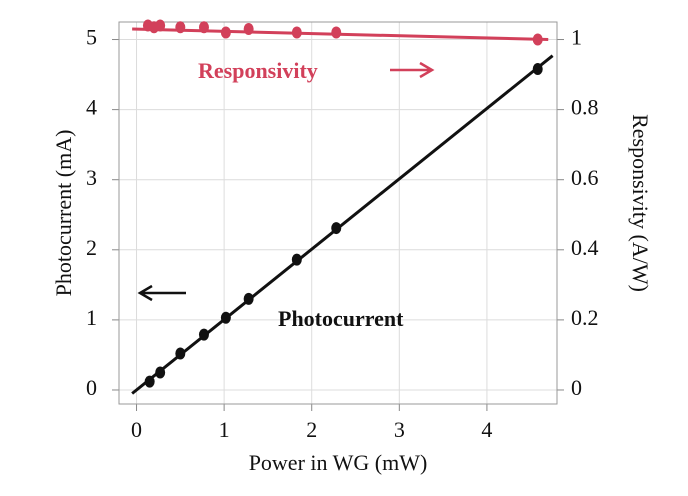 This screenshot has width=688, height=496. What do you see at coordinates (311, 429) in the screenshot?
I see `x-tick-label: 2` at bounding box center [311, 429].